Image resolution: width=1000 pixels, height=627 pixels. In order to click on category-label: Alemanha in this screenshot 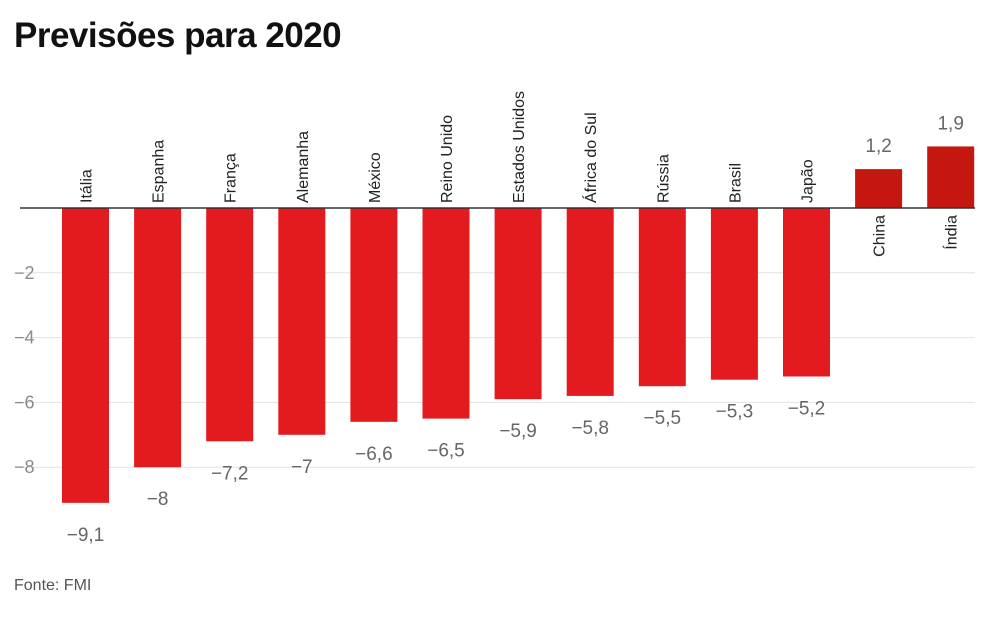, I will do `click(303, 167)`.